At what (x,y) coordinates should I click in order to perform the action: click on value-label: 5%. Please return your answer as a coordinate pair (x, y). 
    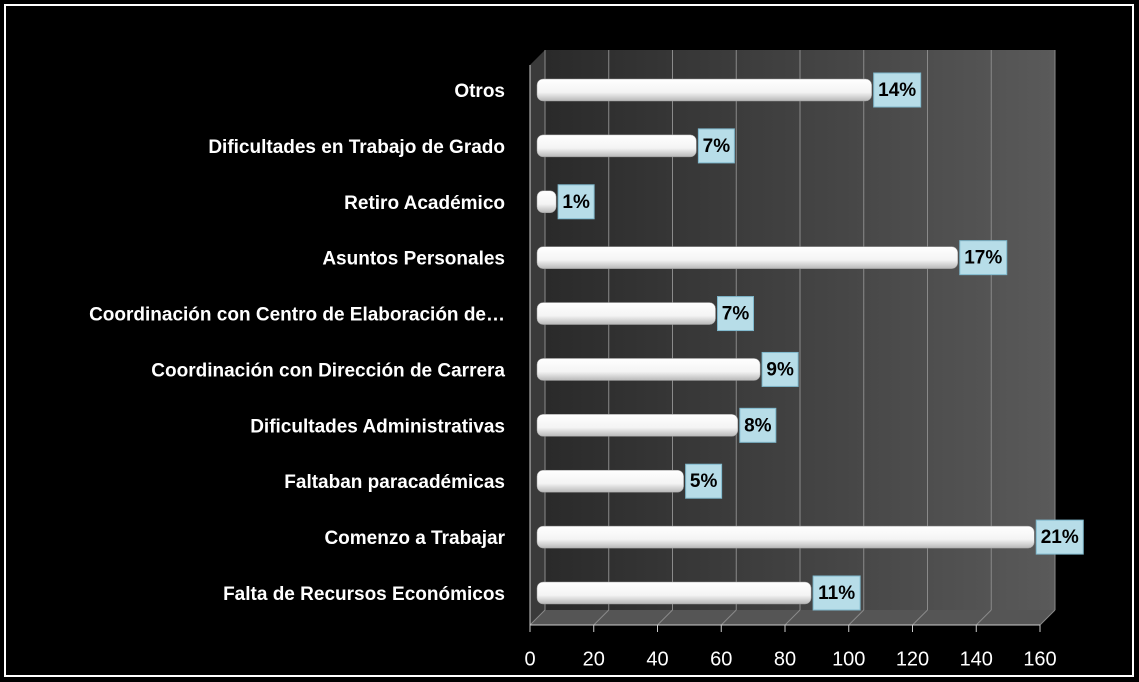
    Looking at the image, I should click on (704, 481).